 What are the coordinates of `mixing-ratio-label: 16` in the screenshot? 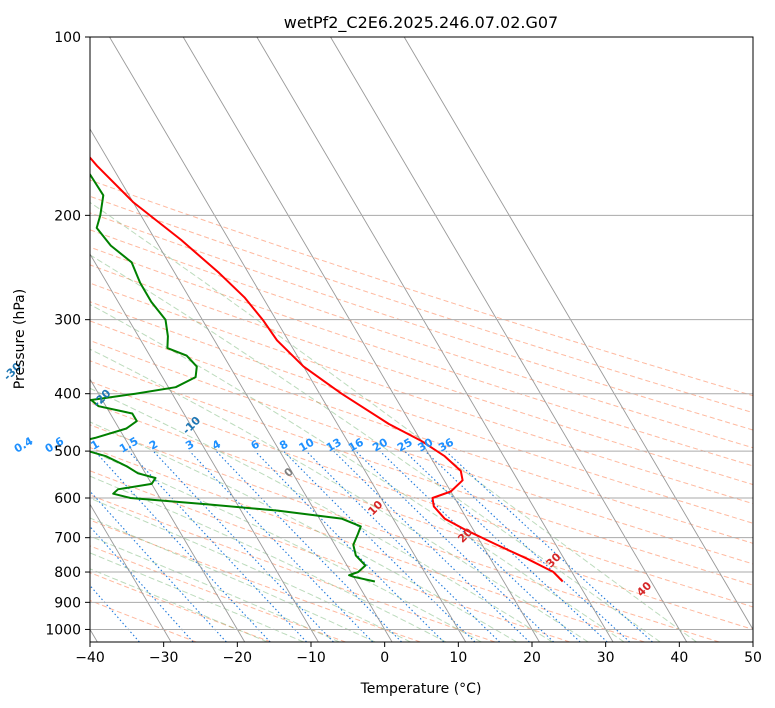 It's located at (356, 444).